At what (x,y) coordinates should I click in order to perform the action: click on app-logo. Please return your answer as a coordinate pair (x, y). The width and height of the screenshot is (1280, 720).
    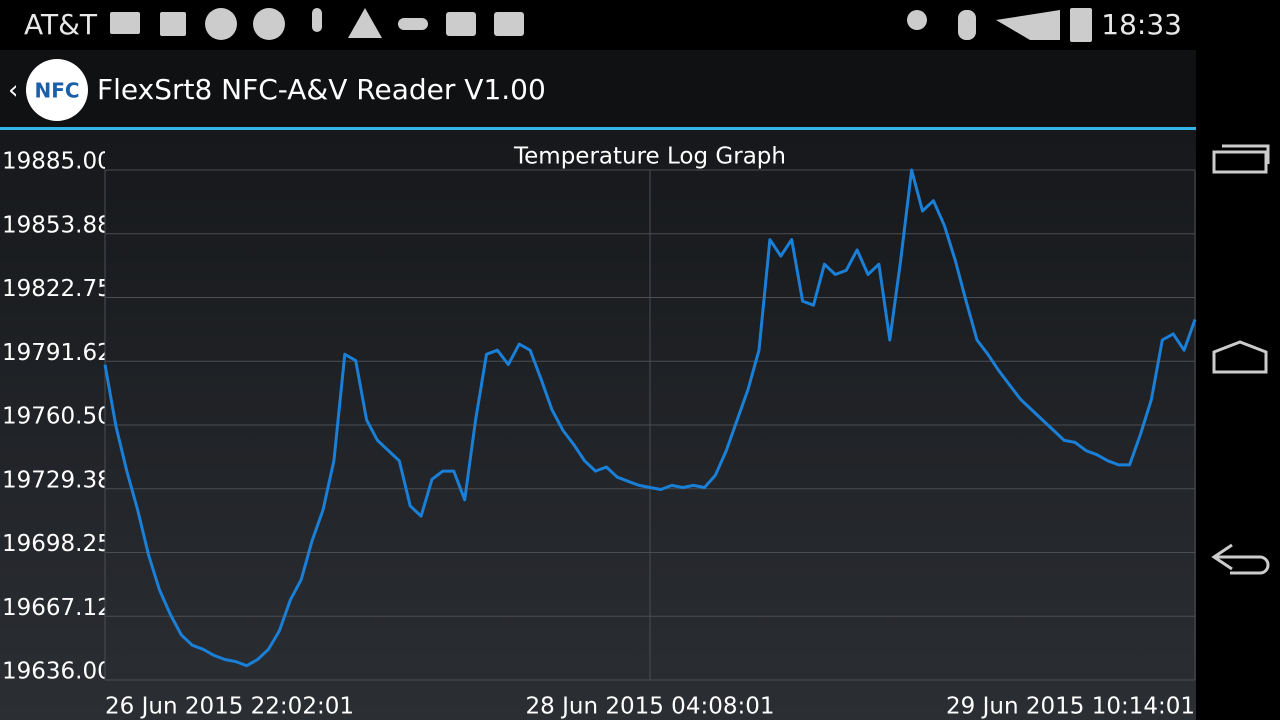
    Looking at the image, I should click on (57, 90).